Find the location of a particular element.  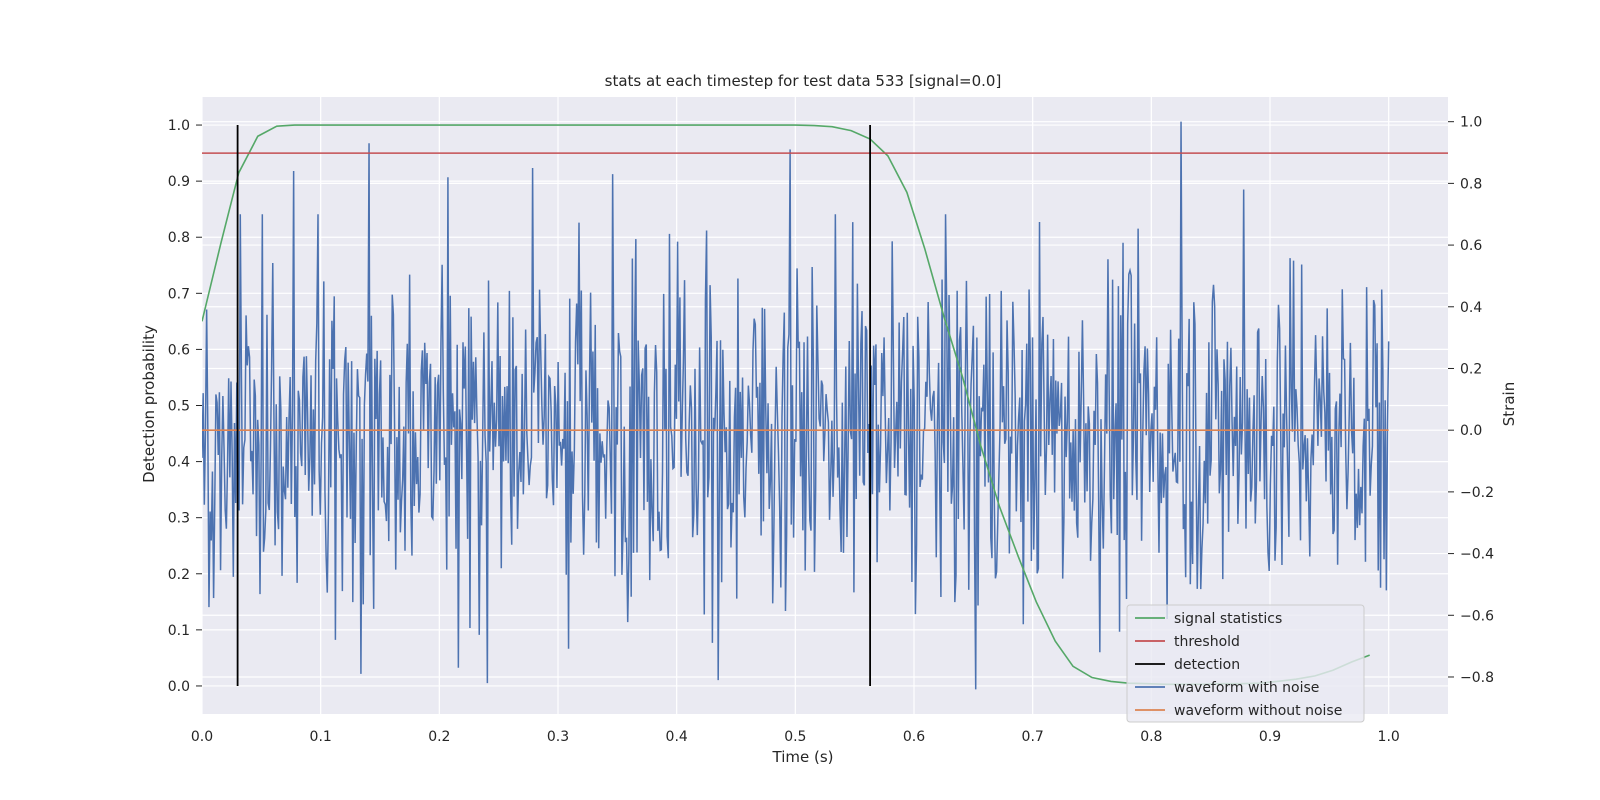

legend-label: threshold is located at coordinates (1207, 642).